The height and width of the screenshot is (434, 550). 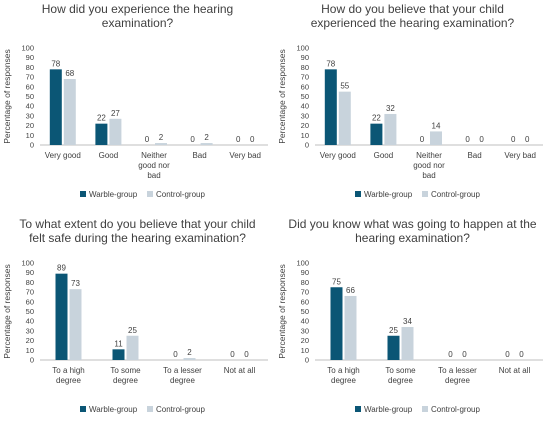 I want to click on data-label: 66, so click(x=350, y=290).